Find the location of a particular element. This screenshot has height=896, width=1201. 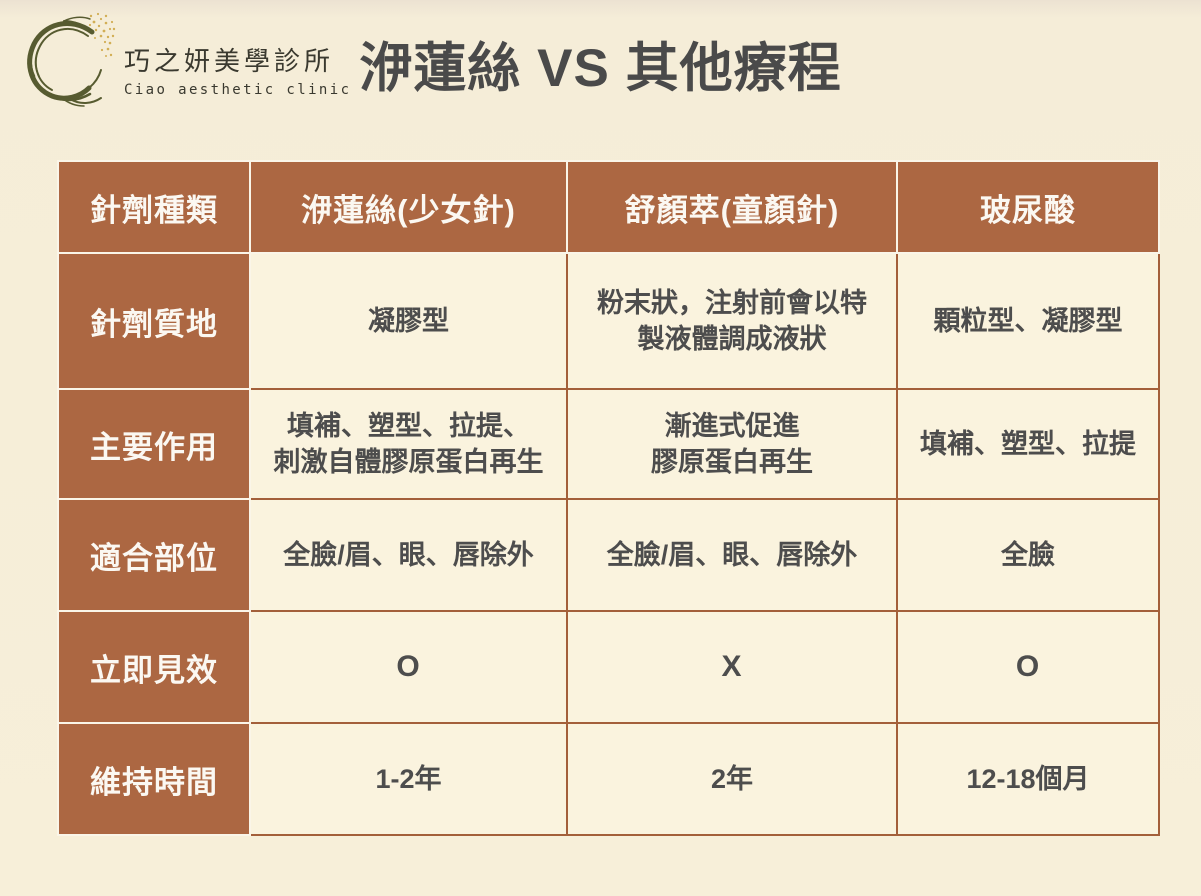

clinic-brand: 巧之妍美學診所 Ciao aesthetic clinic is located at coordinates (184, 60).